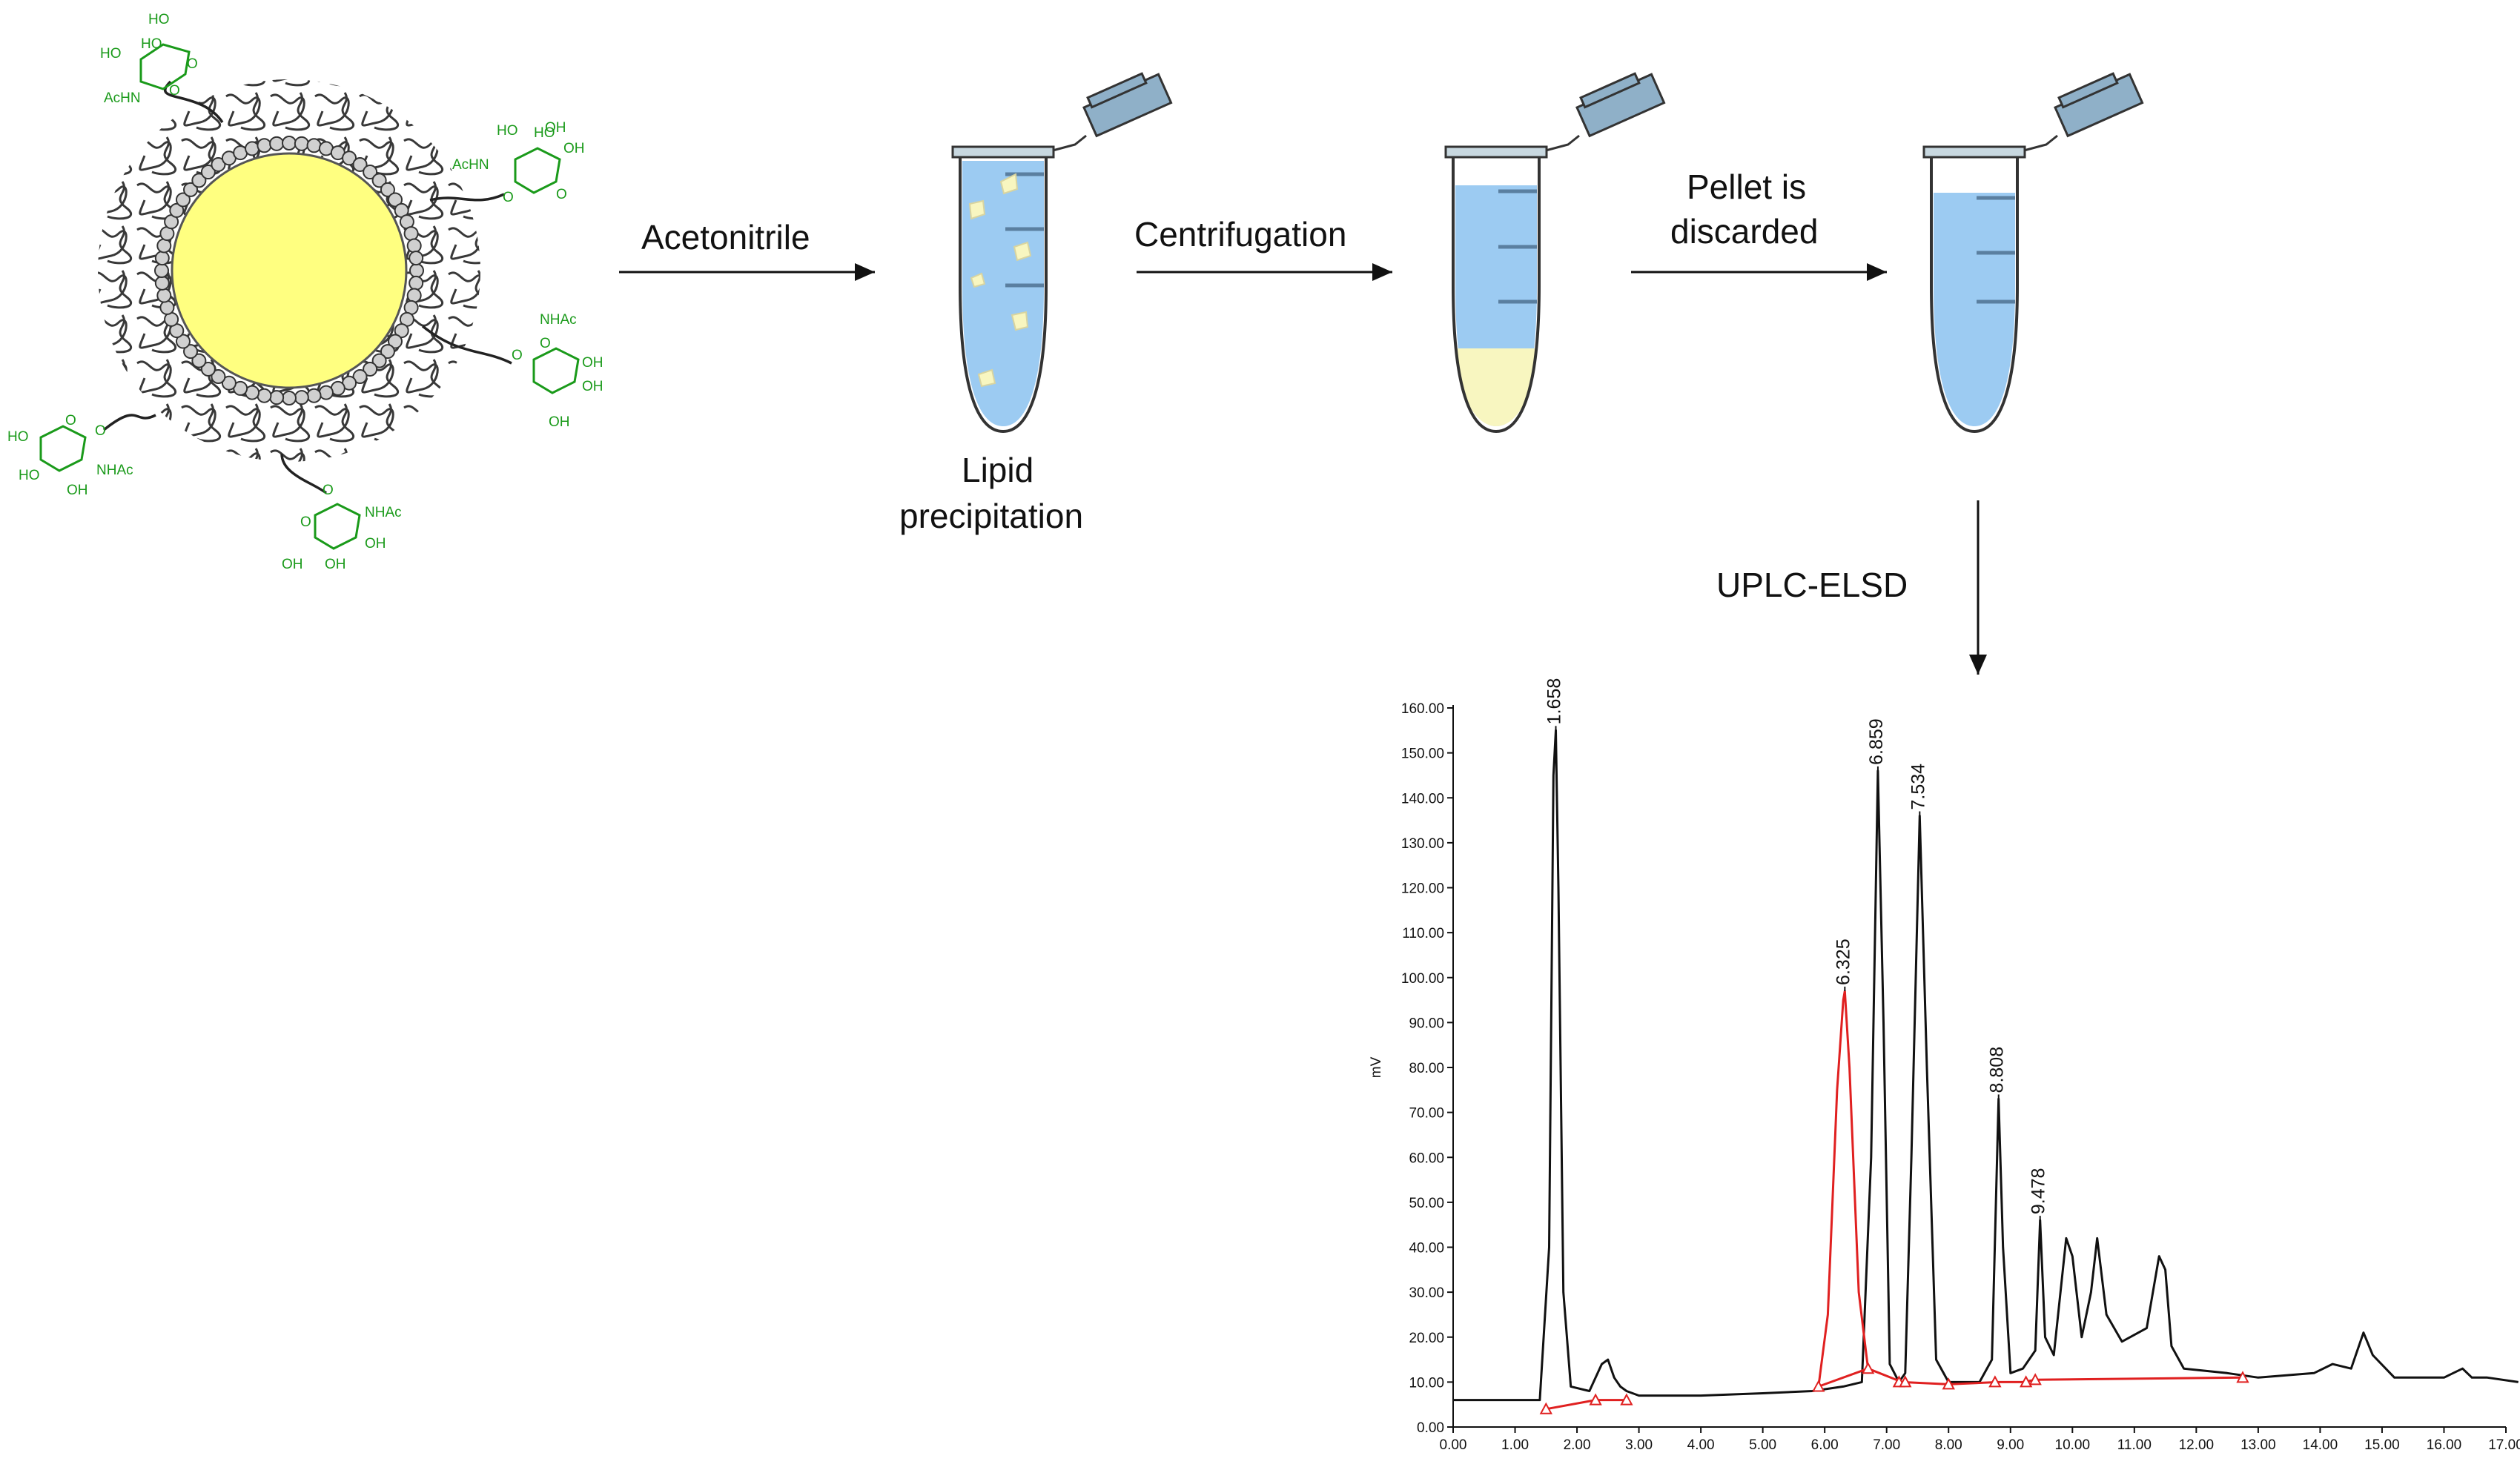 The width and height of the screenshot is (2520, 1470). I want to click on y-tick-label: 150.00, so click(1422, 754).